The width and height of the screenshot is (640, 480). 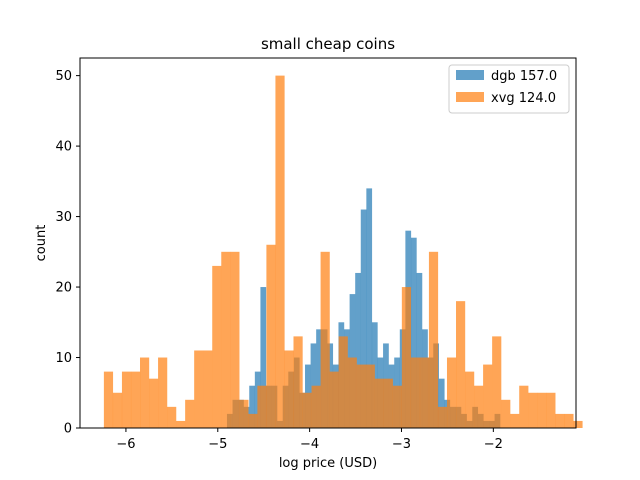 I want to click on x-tick-label: −5, so click(x=217, y=444).